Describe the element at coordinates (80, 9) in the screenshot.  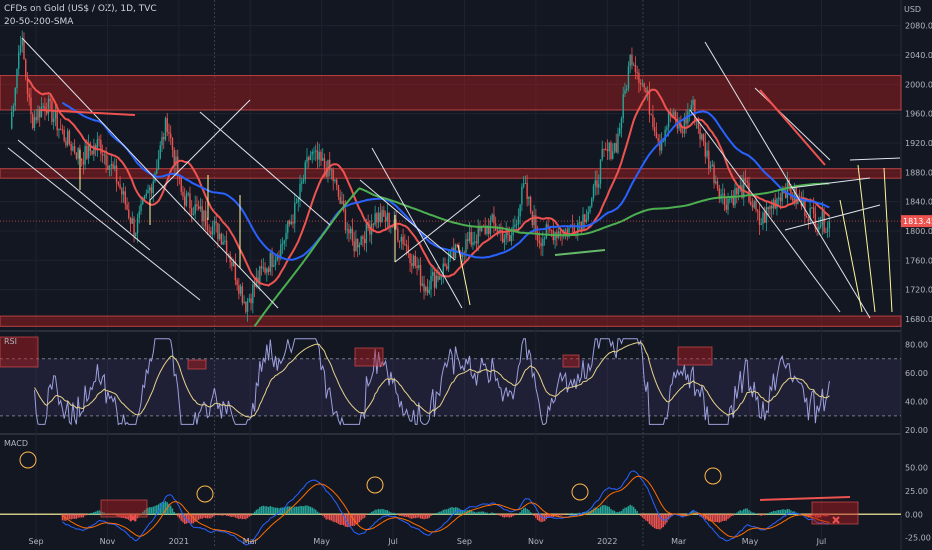
I see `chart-title: CFDs on Gold (US$ / OZ), 1D, TVC` at that location.